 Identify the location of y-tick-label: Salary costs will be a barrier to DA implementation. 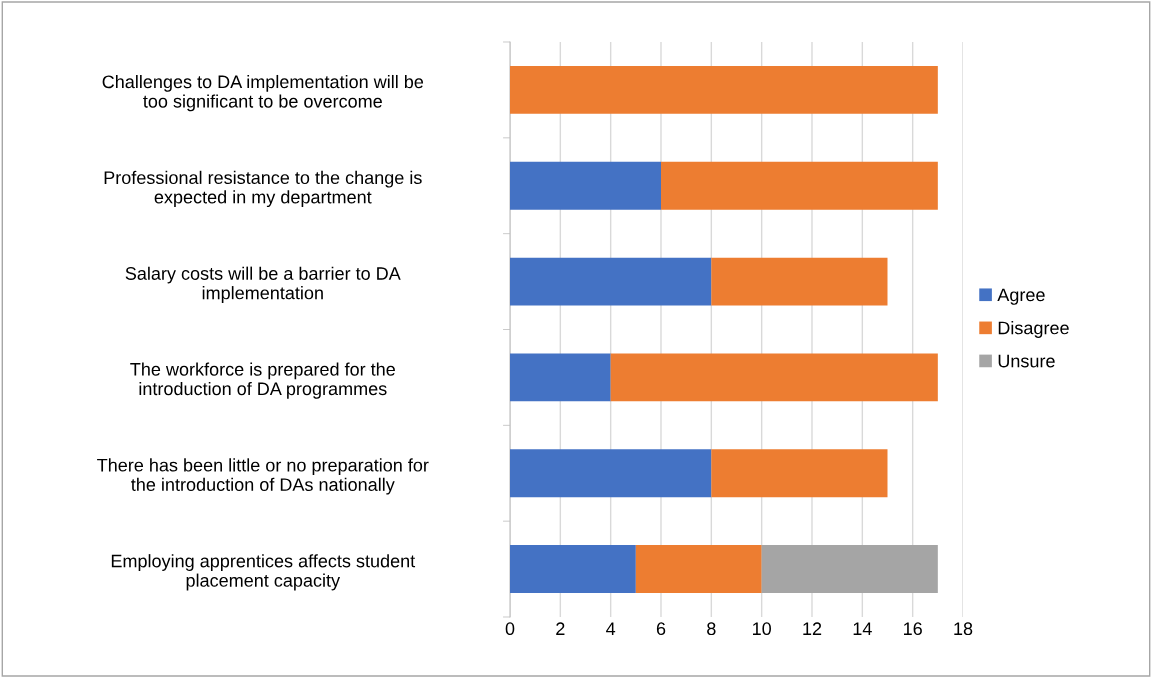
(263, 284).